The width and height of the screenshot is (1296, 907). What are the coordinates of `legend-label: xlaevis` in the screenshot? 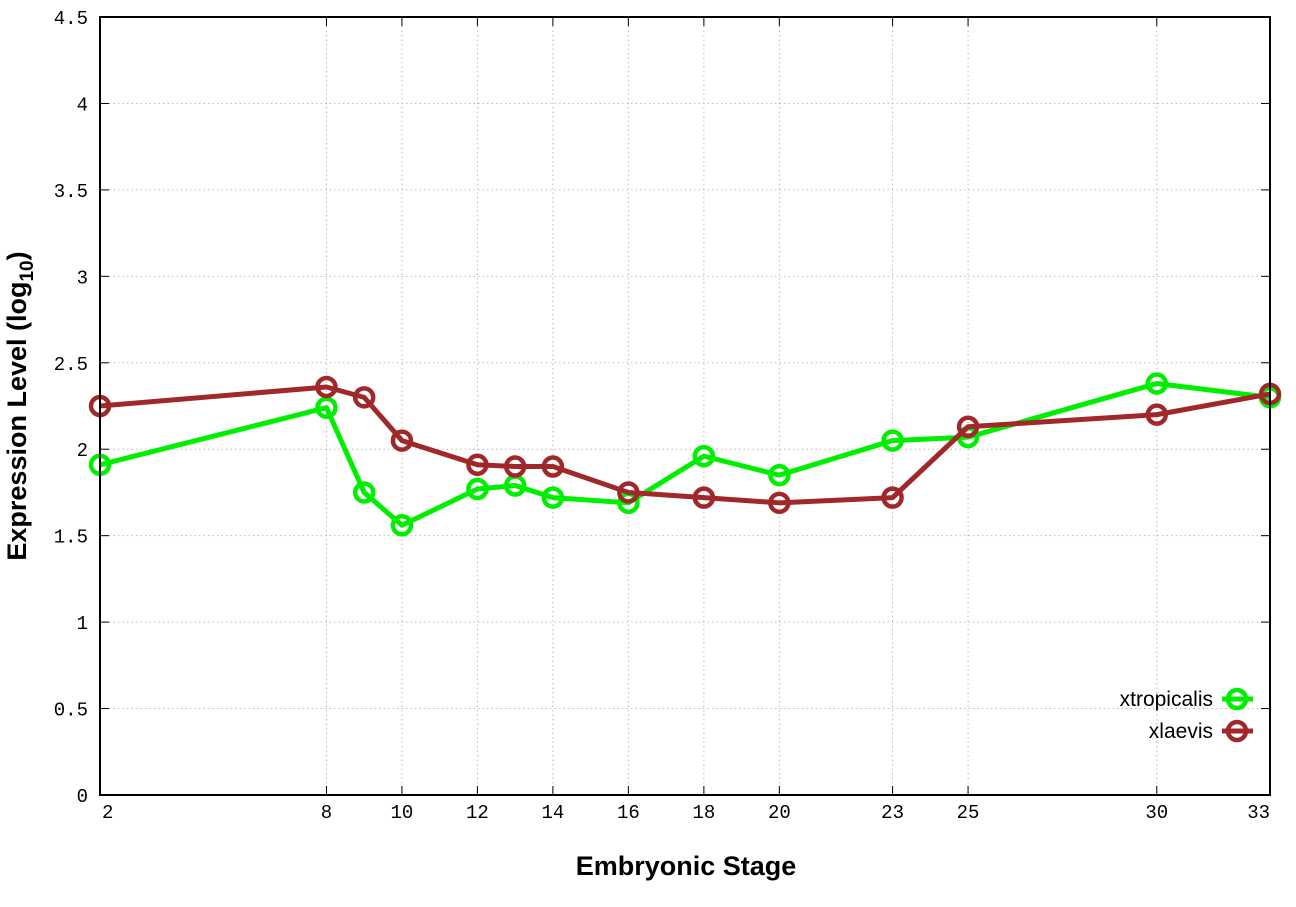 It's located at (1181, 731).